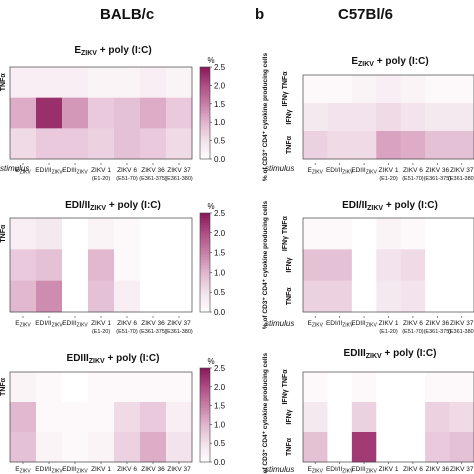  What do you see at coordinates (179, 332) in the screenshot?
I see `x-tick-label-range: (E361-380)` at bounding box center [179, 332].